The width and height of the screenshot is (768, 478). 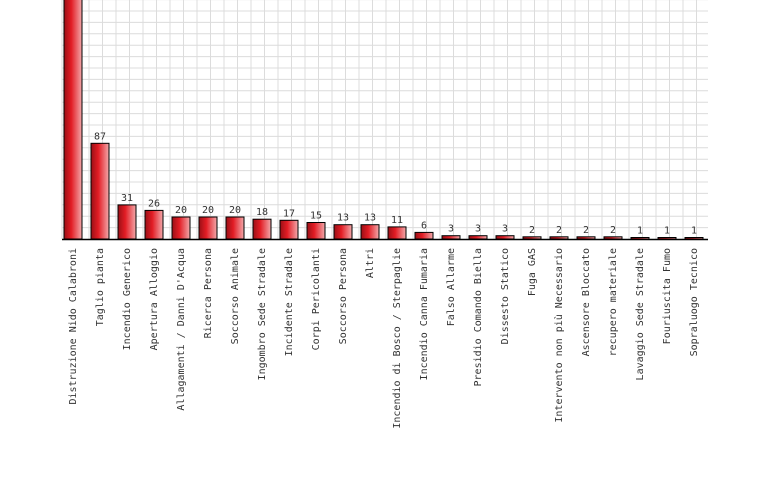 What do you see at coordinates (424, 225) in the screenshot?
I see `bar-value-label: 6` at bounding box center [424, 225].